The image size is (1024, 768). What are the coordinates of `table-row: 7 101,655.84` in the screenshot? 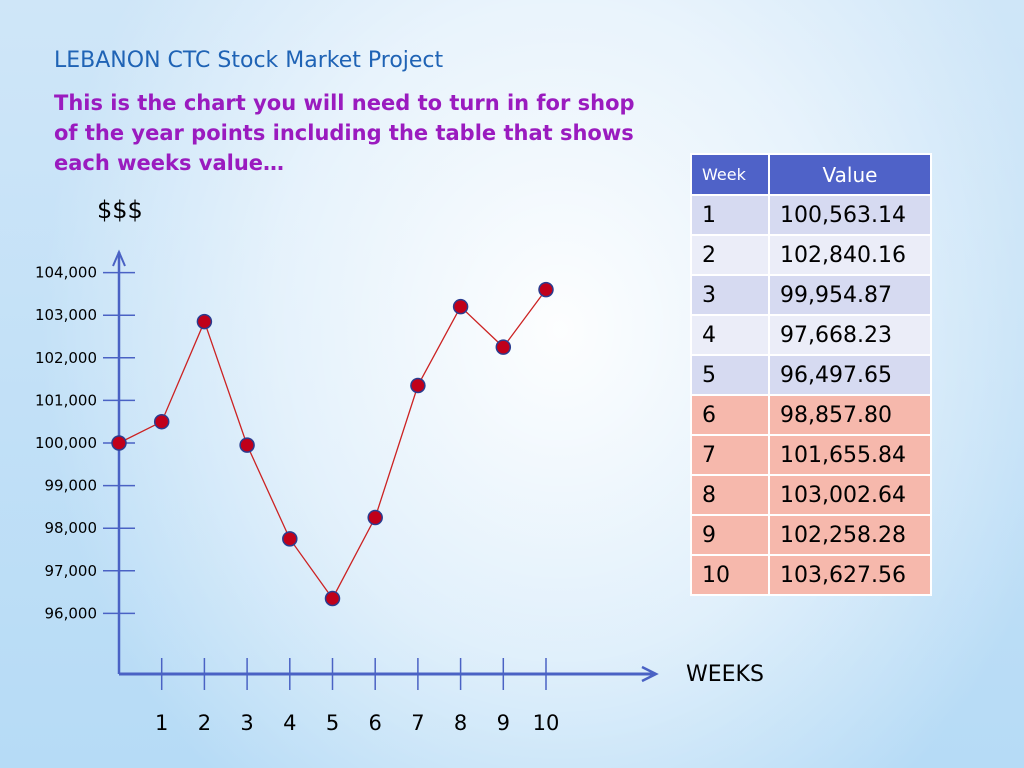 It's located at (811, 455).